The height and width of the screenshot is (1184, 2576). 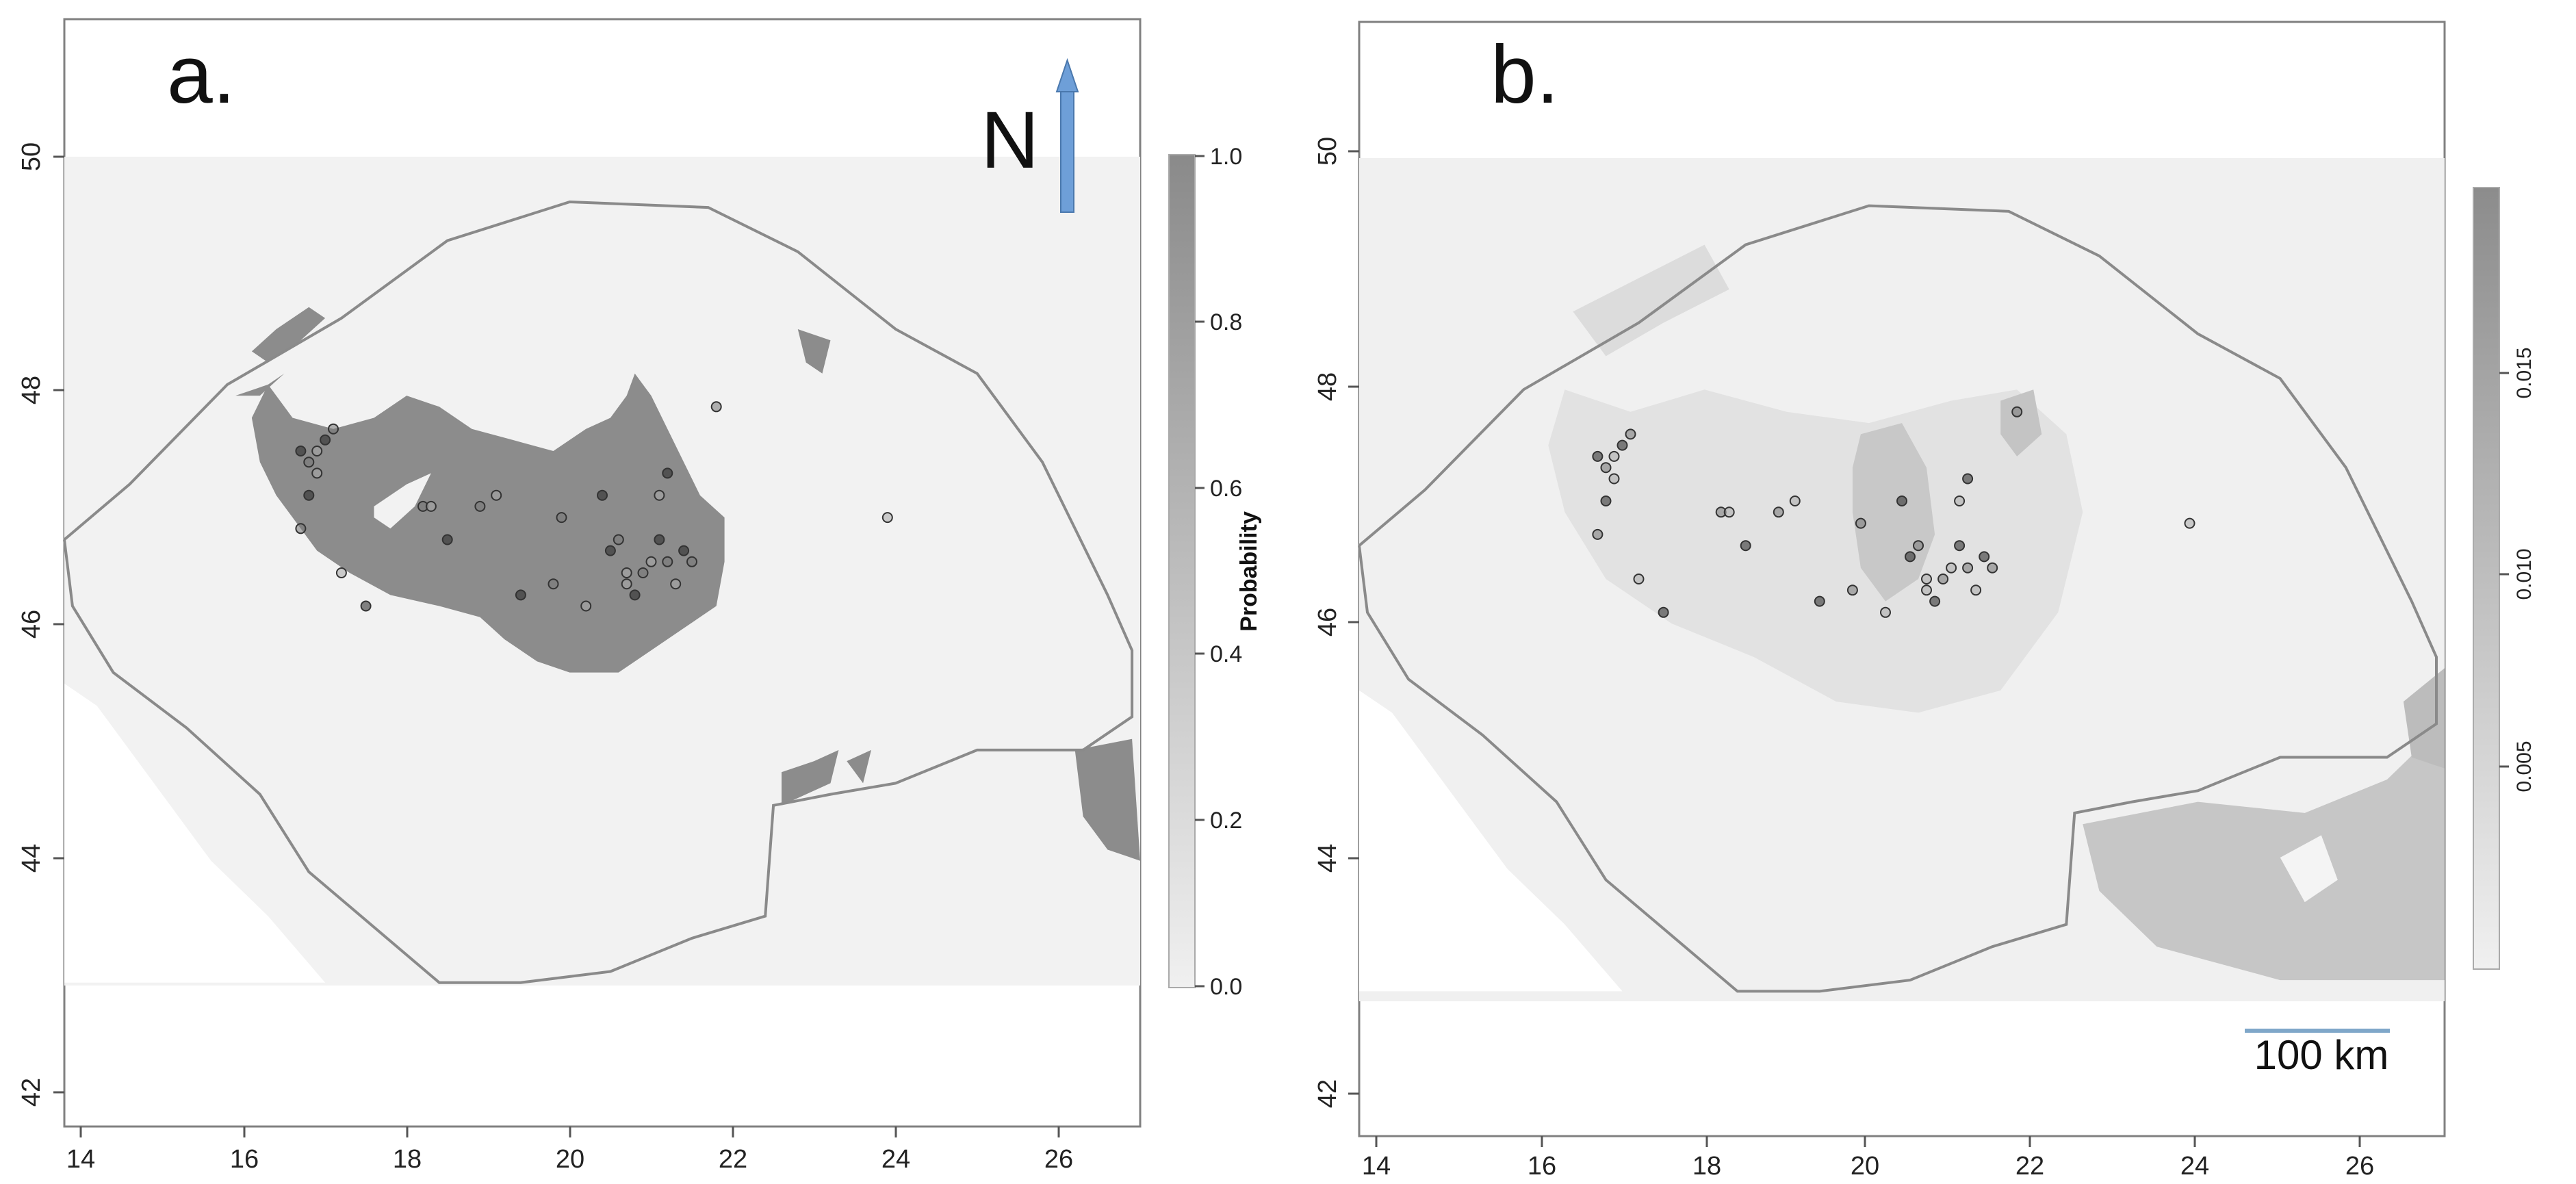 What do you see at coordinates (594, 506) in the screenshot?
I see `occurrence-points-a` at bounding box center [594, 506].